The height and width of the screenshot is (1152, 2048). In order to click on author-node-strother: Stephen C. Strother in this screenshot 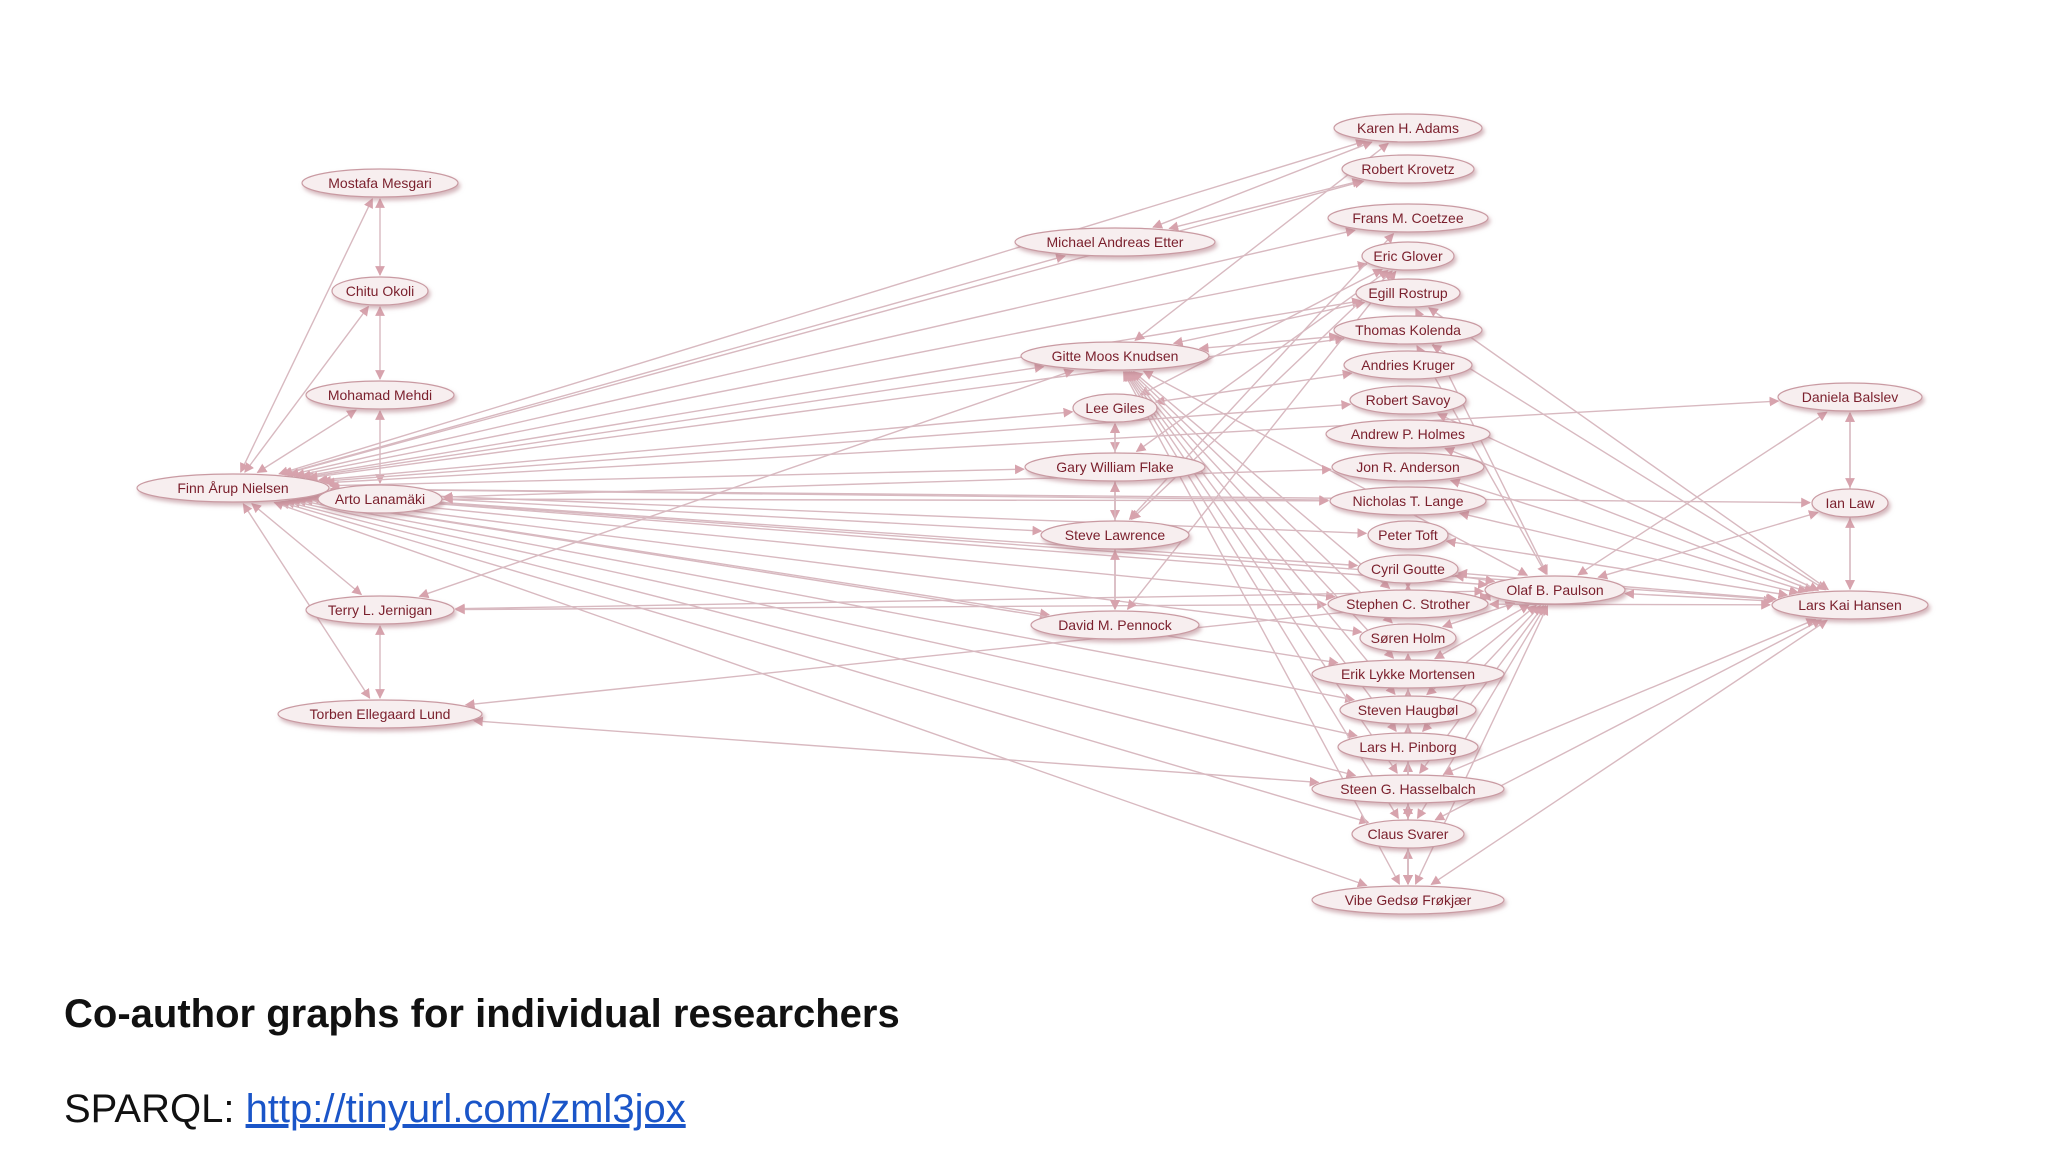, I will do `click(1408, 604)`.